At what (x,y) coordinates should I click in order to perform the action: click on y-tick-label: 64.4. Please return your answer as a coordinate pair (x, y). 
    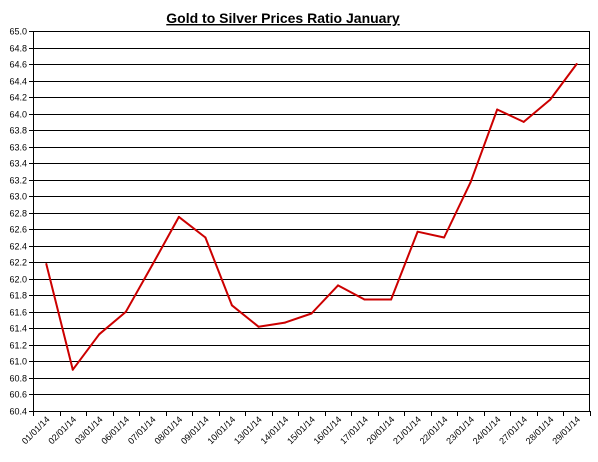
    Looking at the image, I should click on (18, 82).